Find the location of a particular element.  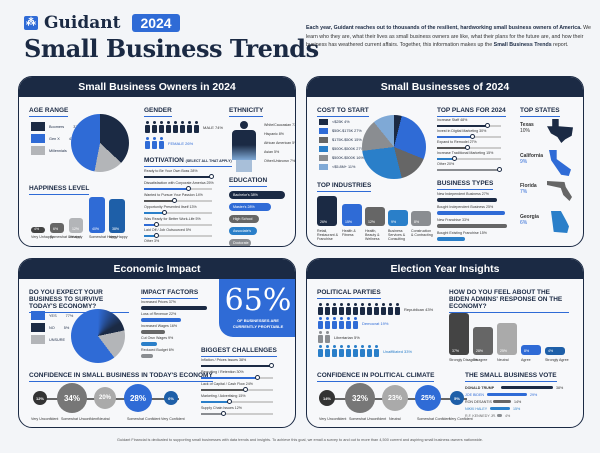

state-value: 7% is located at coordinates (524, 192).